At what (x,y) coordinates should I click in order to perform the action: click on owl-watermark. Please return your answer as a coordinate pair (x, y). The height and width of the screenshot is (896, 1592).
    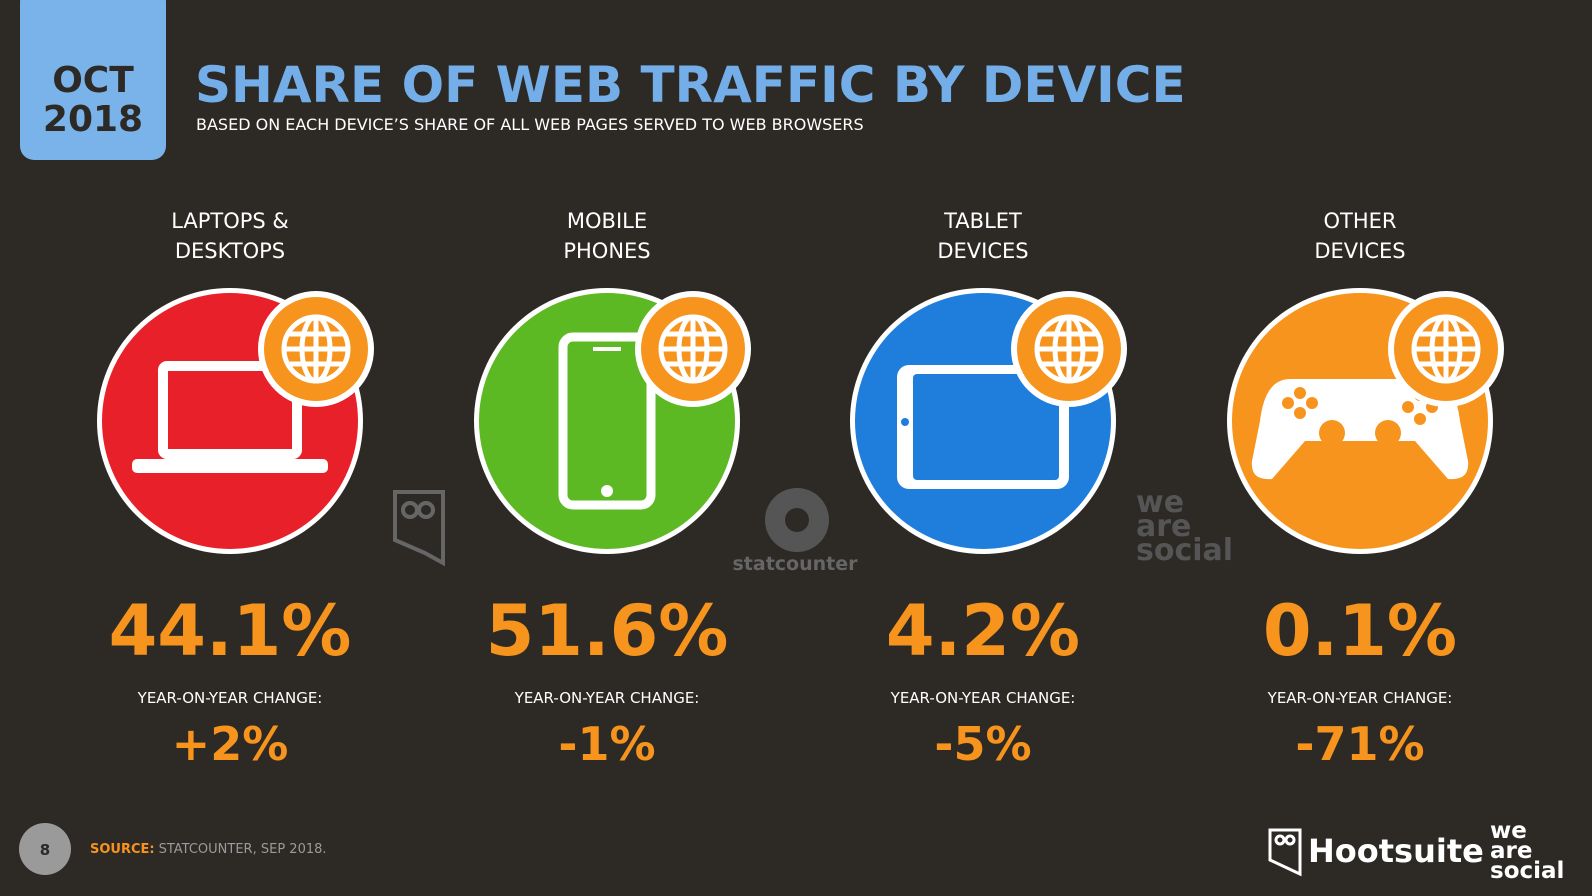
    Looking at the image, I should click on (419, 528).